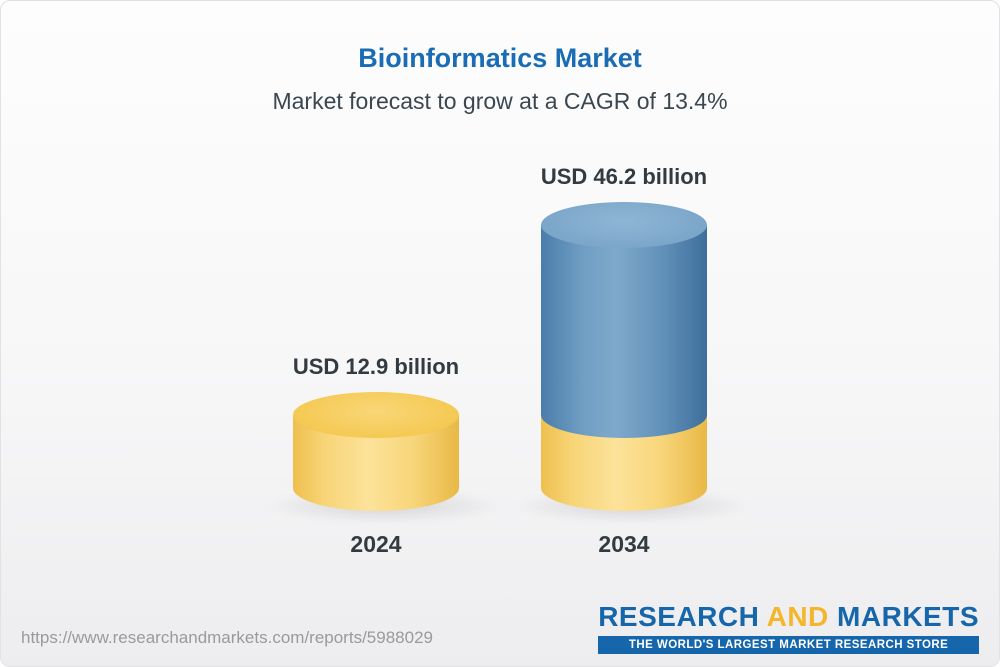 This screenshot has width=1000, height=667. I want to click on bar-2024, so click(376, 451).